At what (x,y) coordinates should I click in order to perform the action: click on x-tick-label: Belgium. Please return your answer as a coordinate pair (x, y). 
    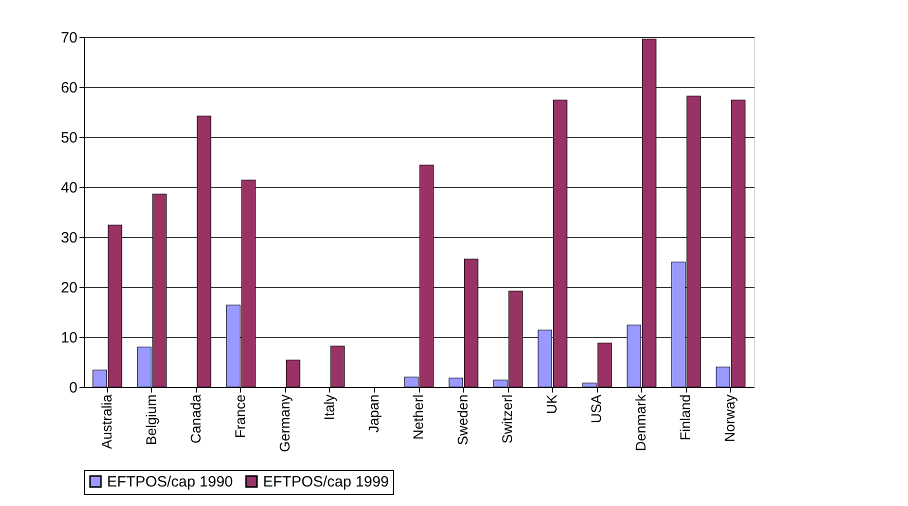
    Looking at the image, I should click on (150, 420).